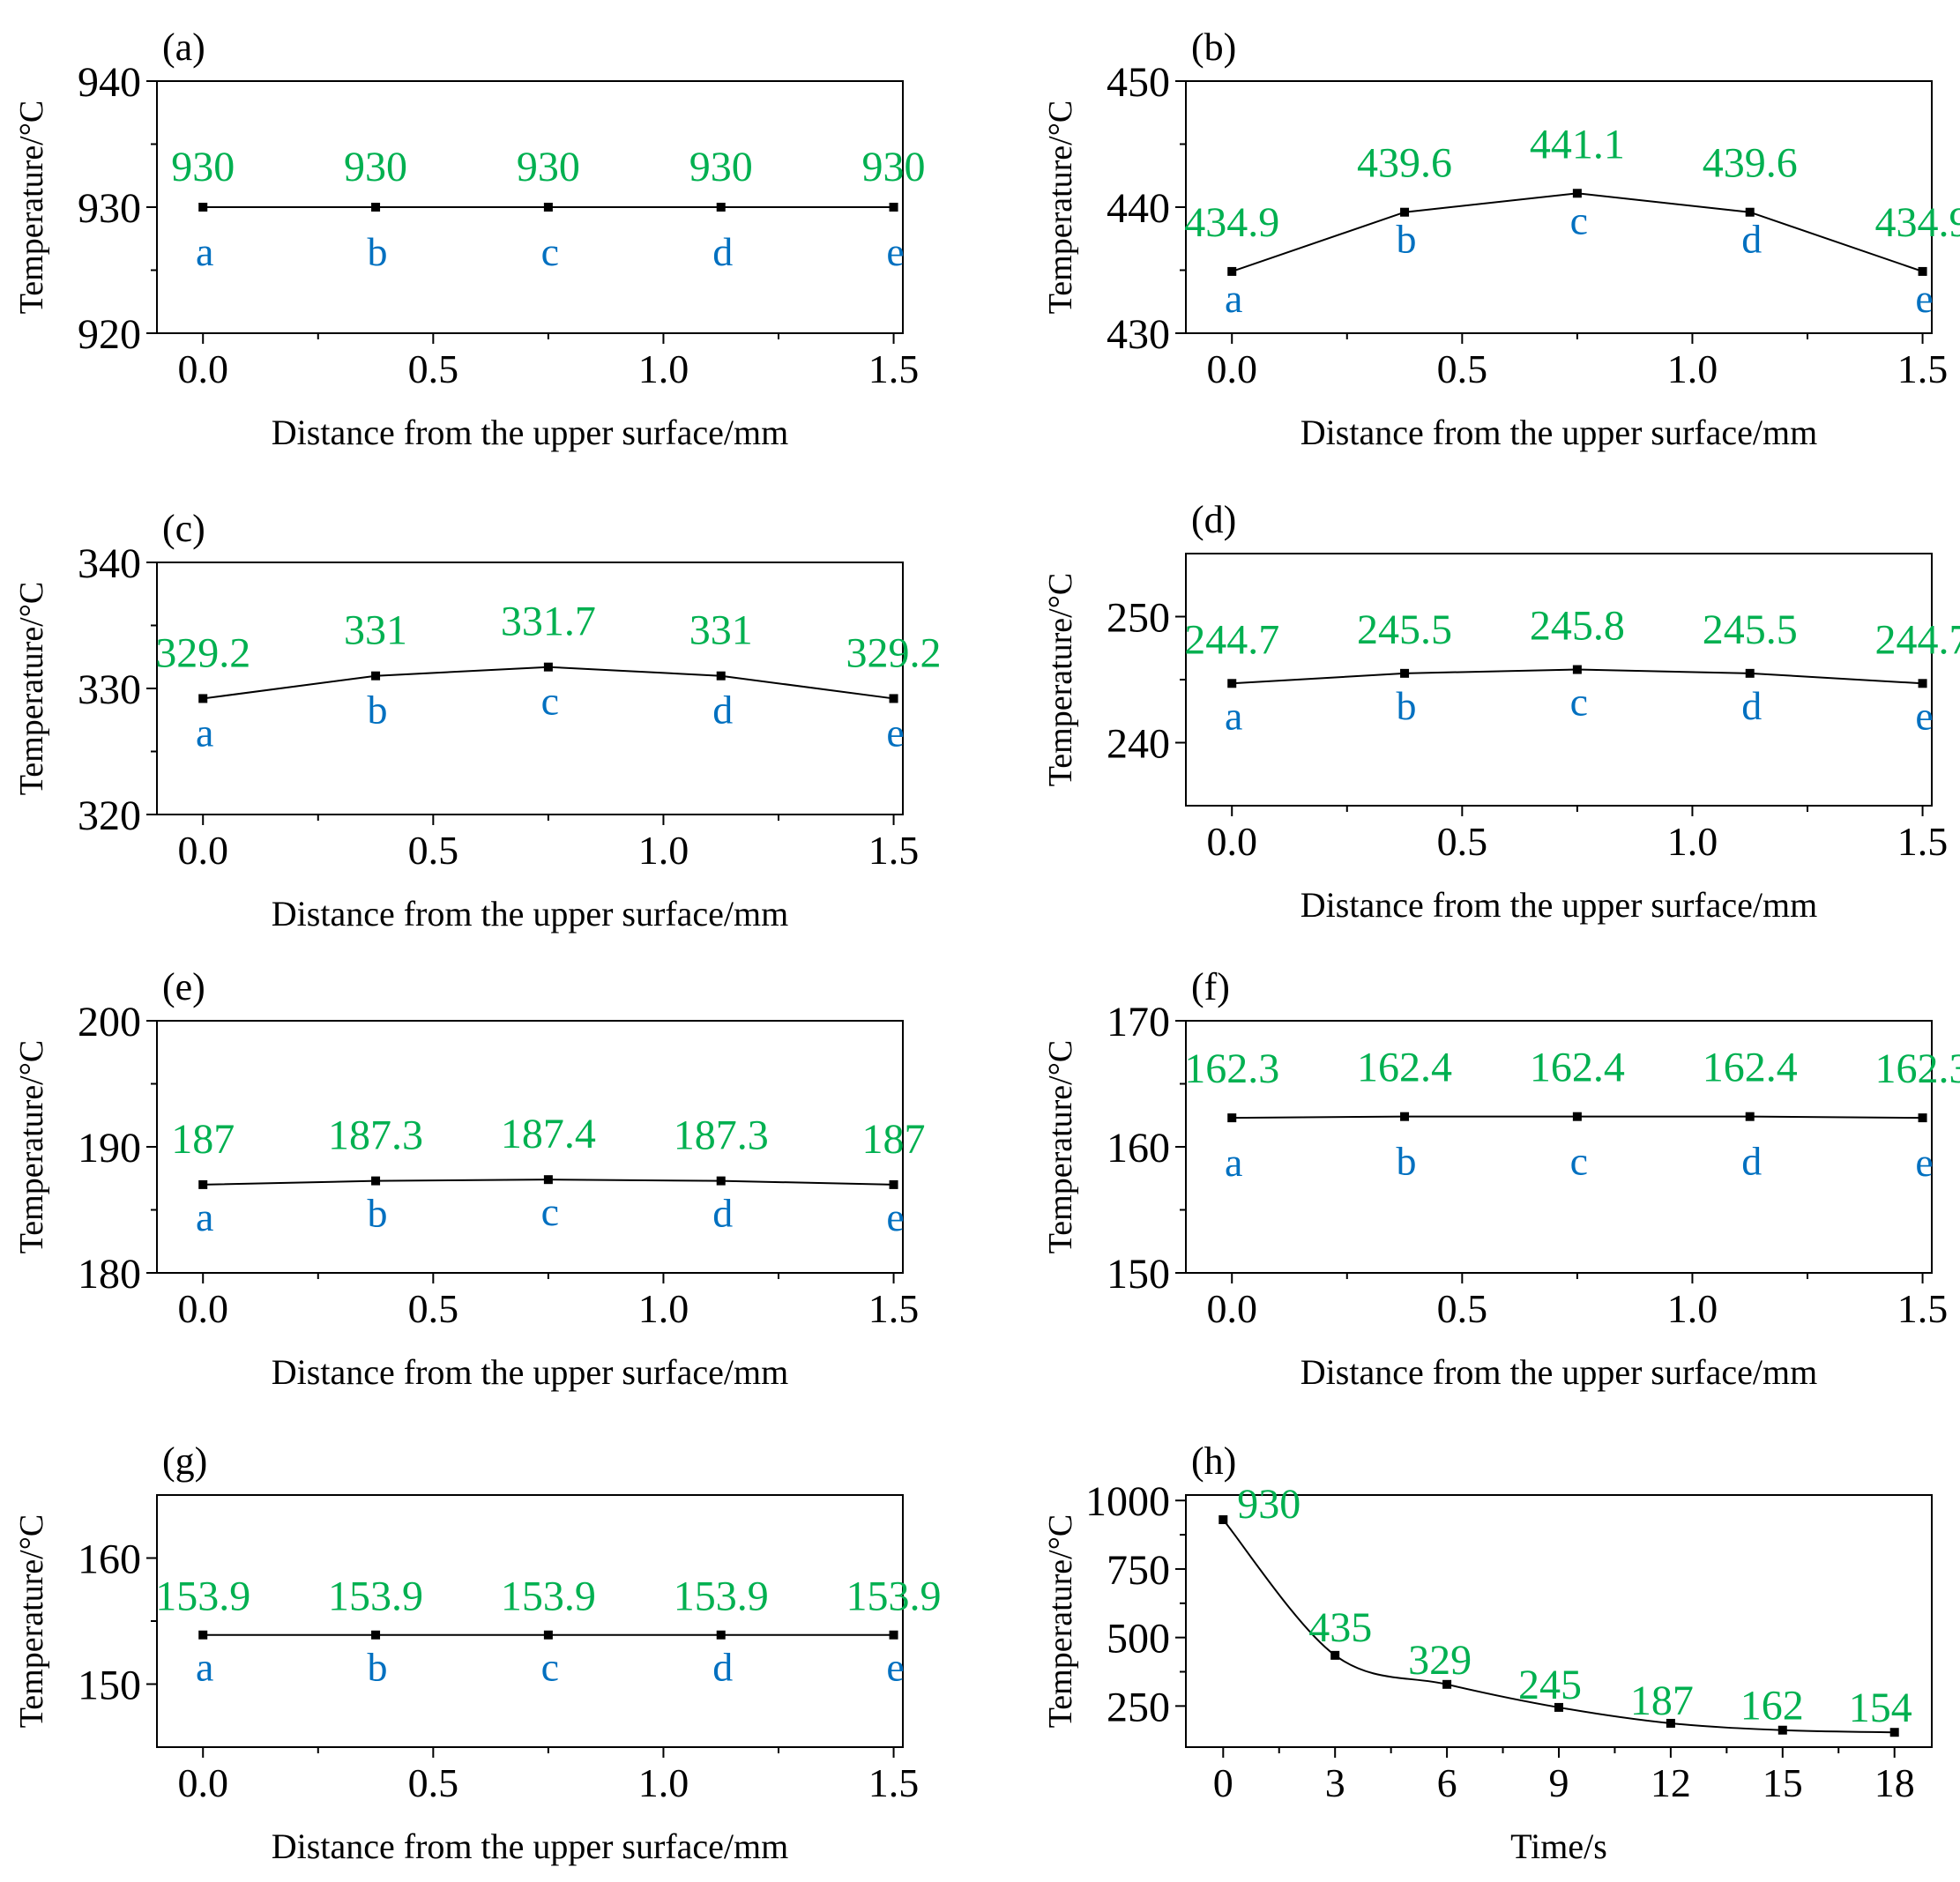  I want to click on x-tick-label: 15, so click(1783, 1783).